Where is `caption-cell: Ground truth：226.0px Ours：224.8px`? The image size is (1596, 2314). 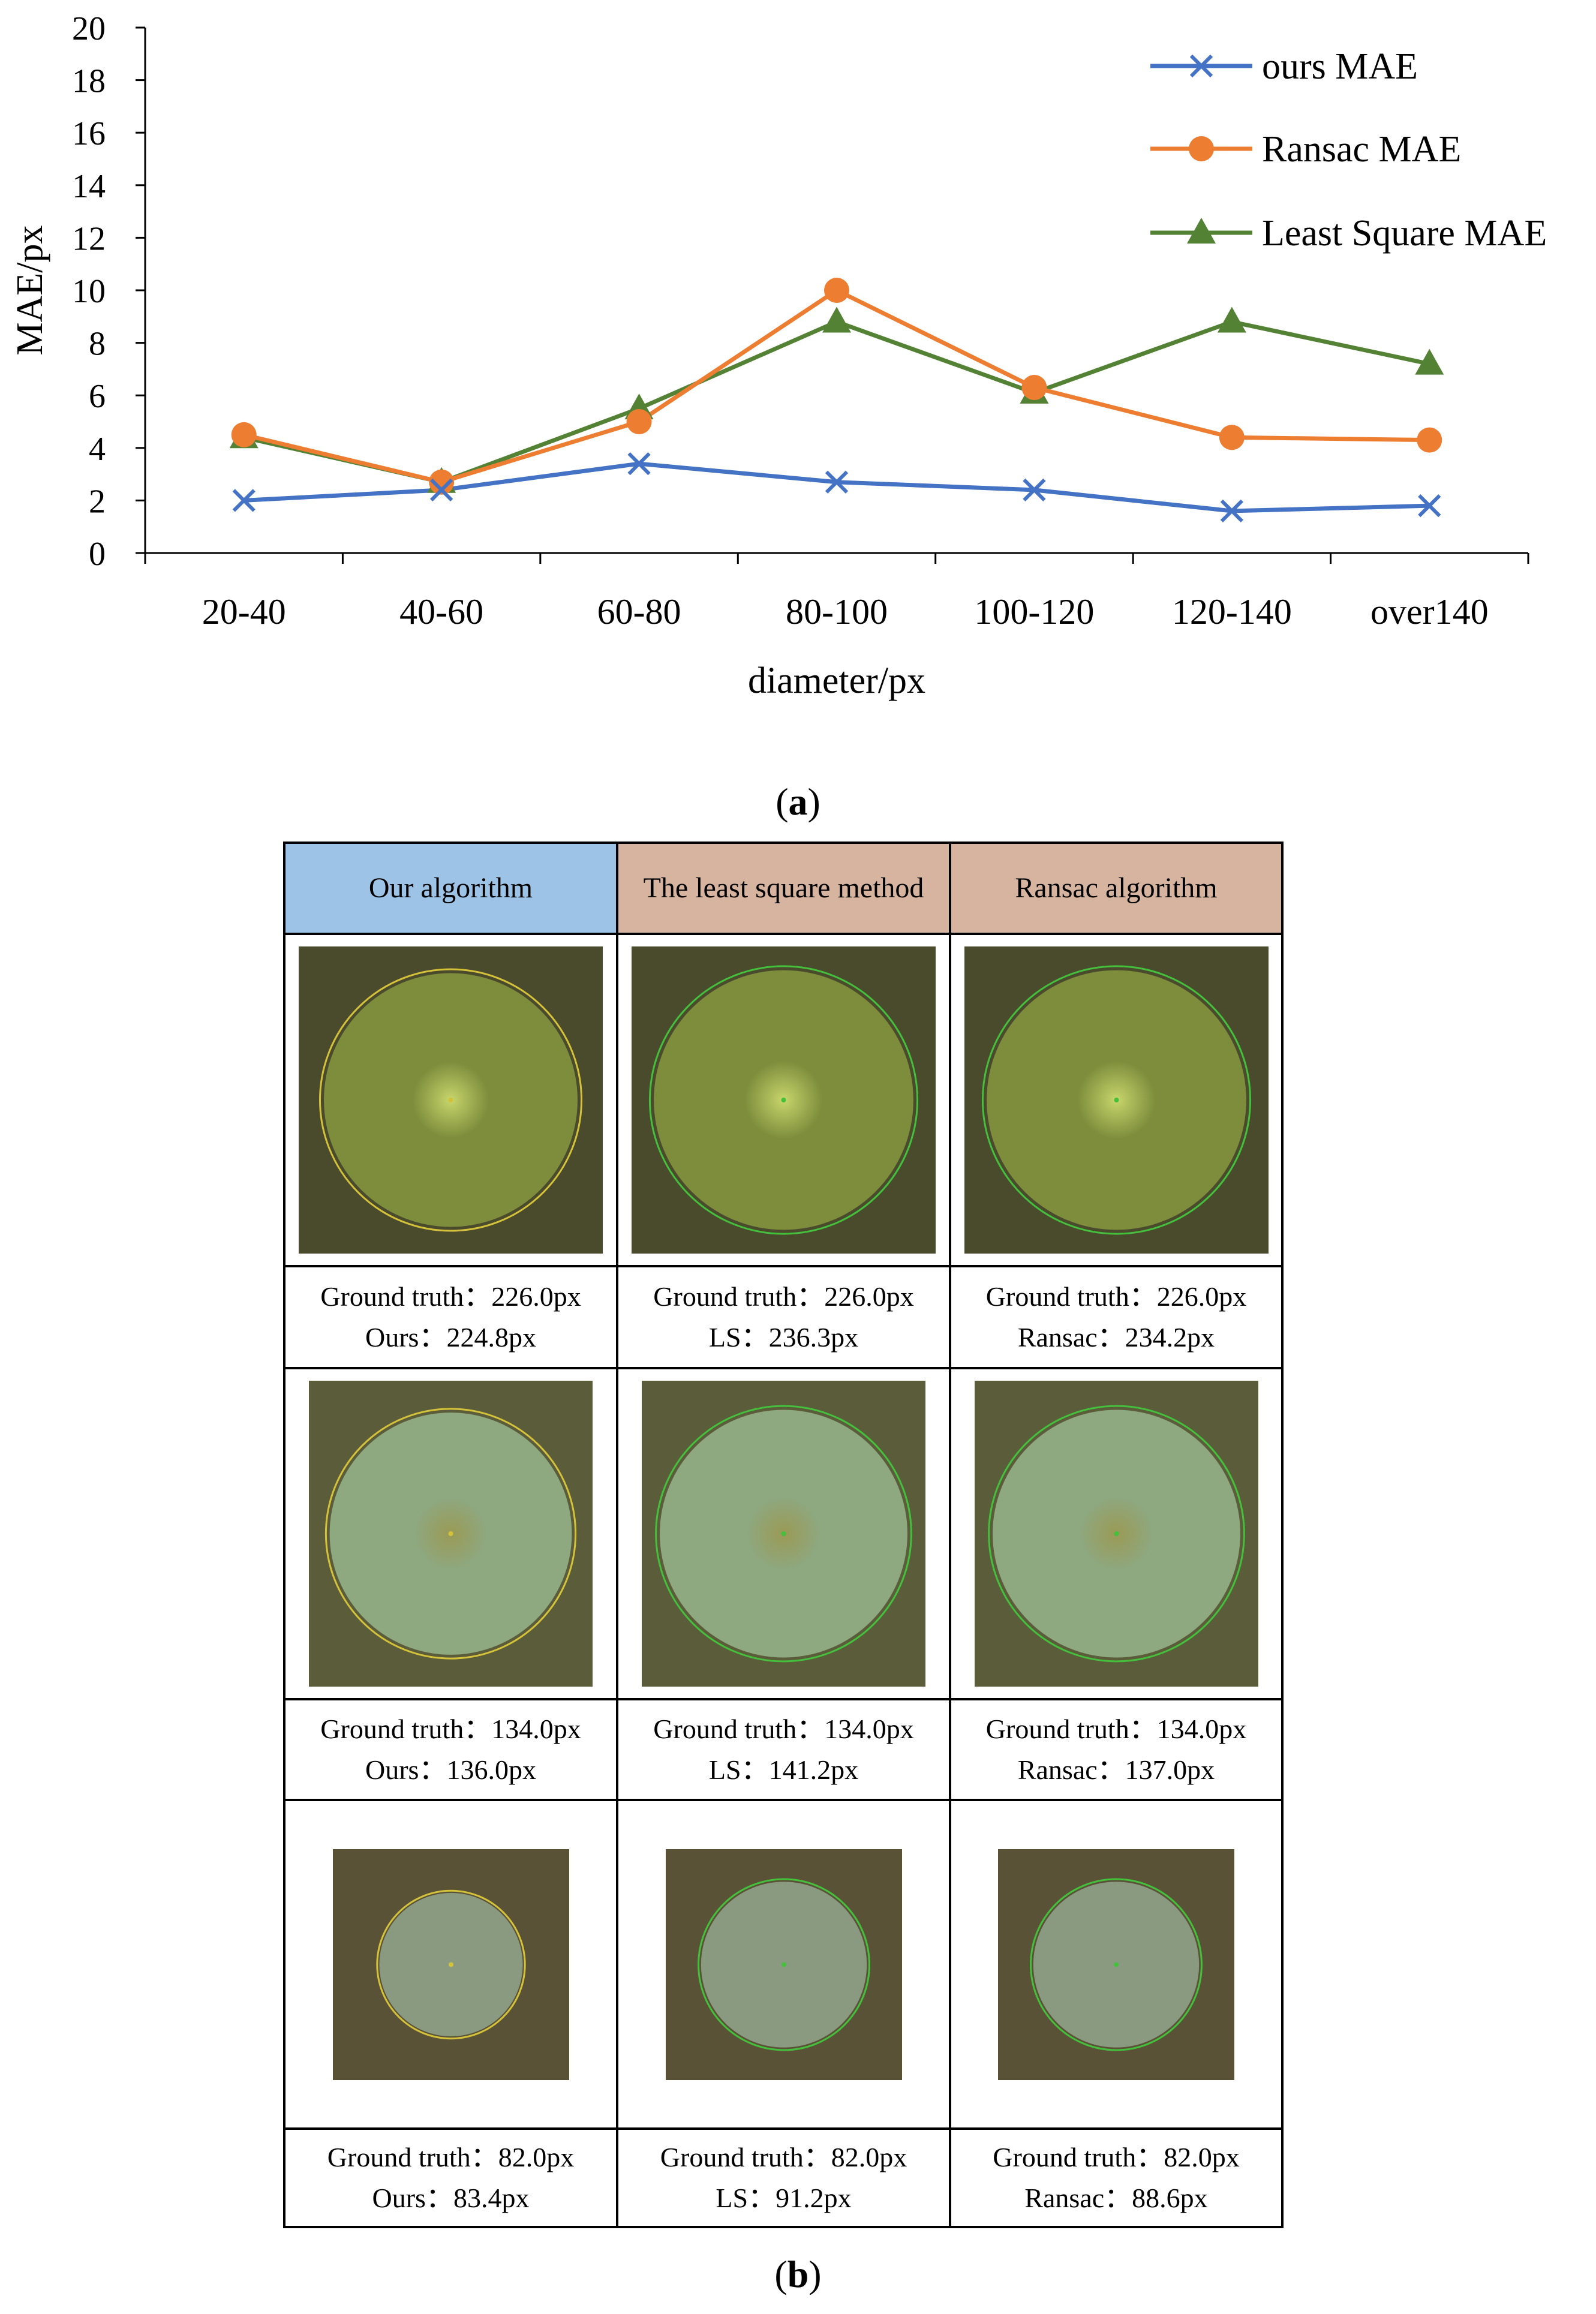 caption-cell: Ground truth：226.0px Ours：224.8px is located at coordinates (450, 1317).